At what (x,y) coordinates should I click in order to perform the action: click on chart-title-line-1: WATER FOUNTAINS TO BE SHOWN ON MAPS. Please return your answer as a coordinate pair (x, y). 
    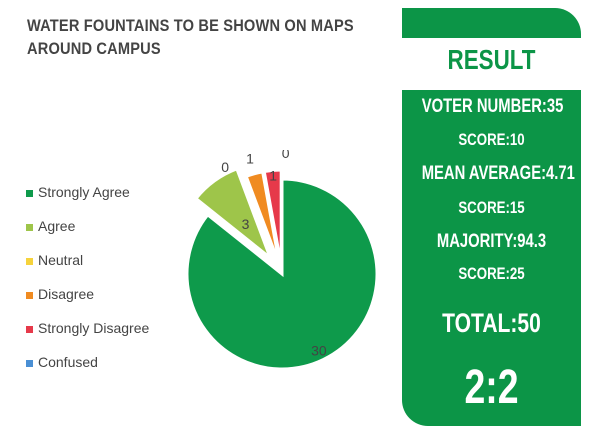
    Looking at the image, I should click on (190, 25).